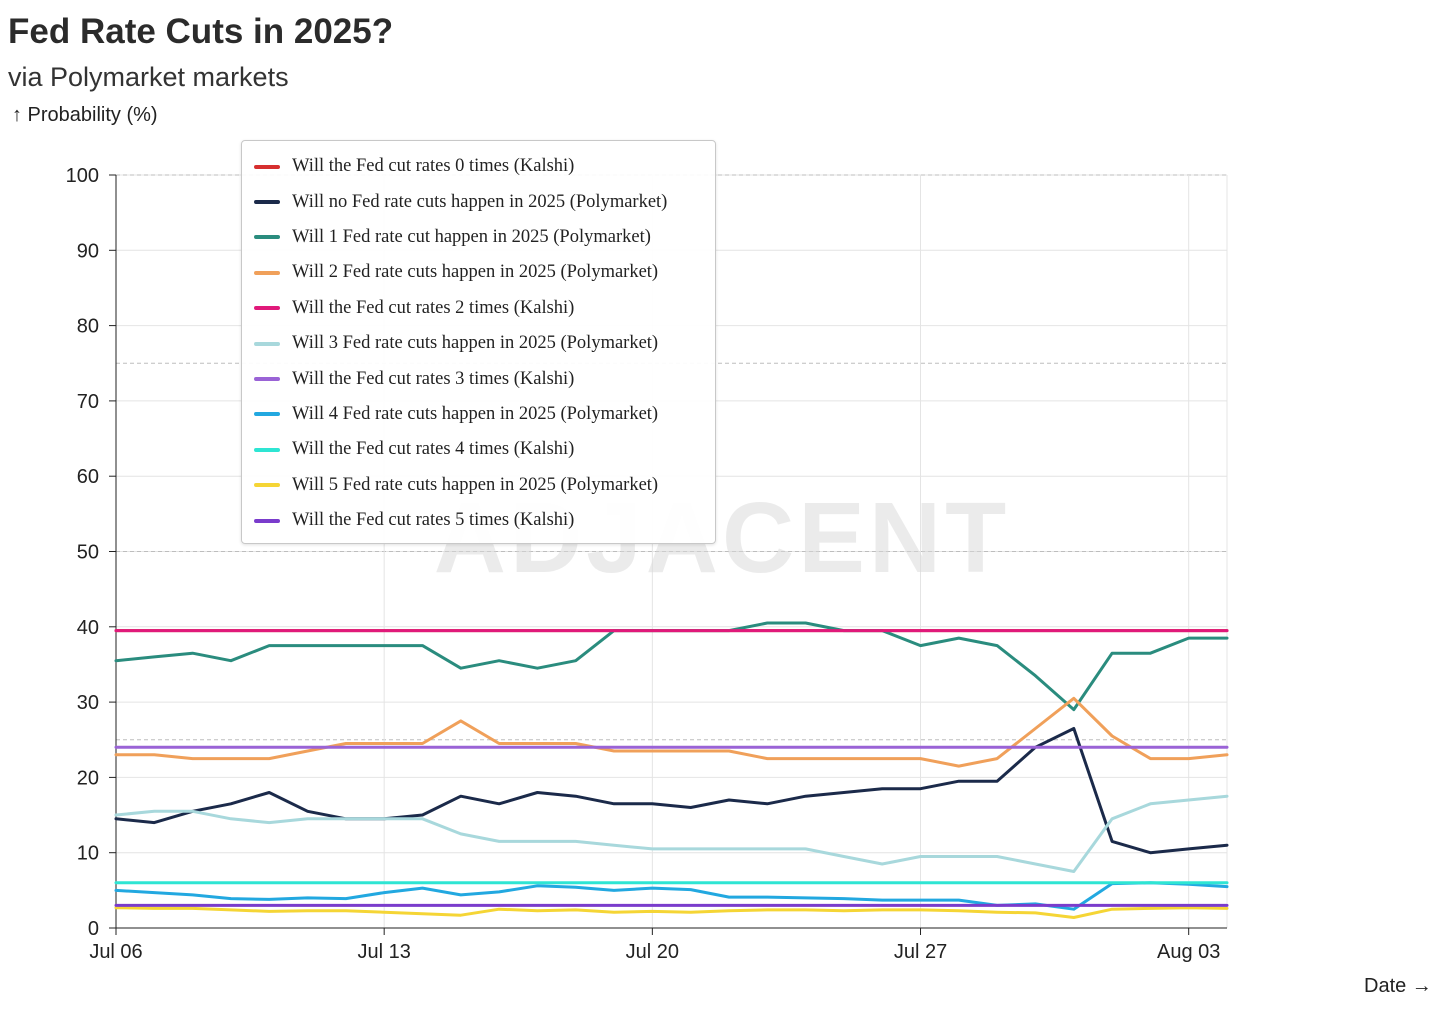  Describe the element at coordinates (93, 929) in the screenshot. I see `y-tick-label: 0` at that location.